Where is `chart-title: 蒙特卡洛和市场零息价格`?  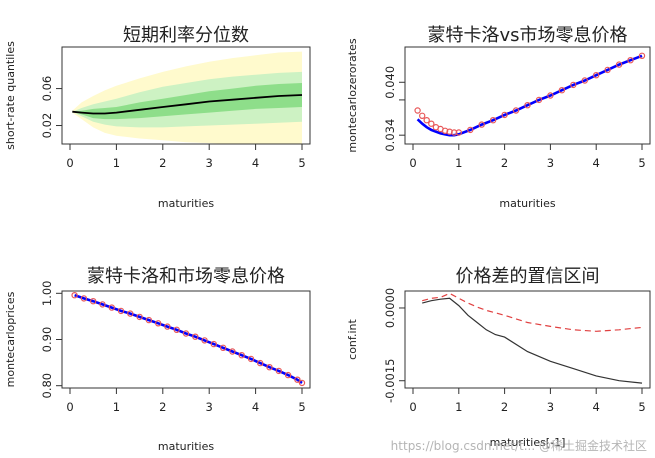
chart-title: 蒙特卡洛和市场零息价格 is located at coordinates (186, 276).